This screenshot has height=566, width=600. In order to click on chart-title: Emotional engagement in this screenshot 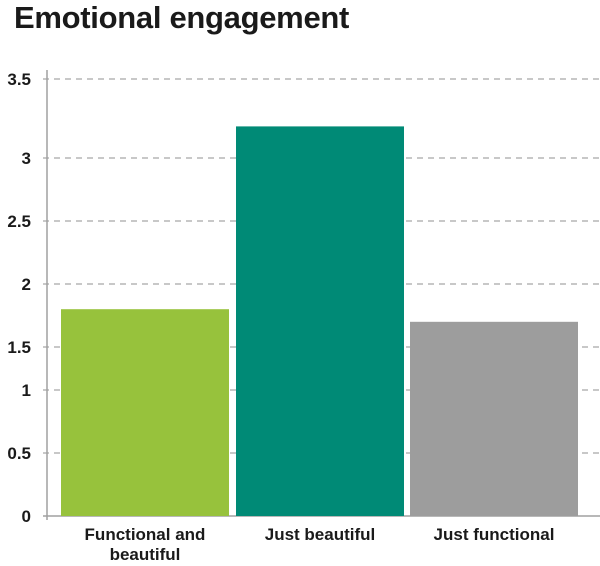, I will do `click(182, 17)`.